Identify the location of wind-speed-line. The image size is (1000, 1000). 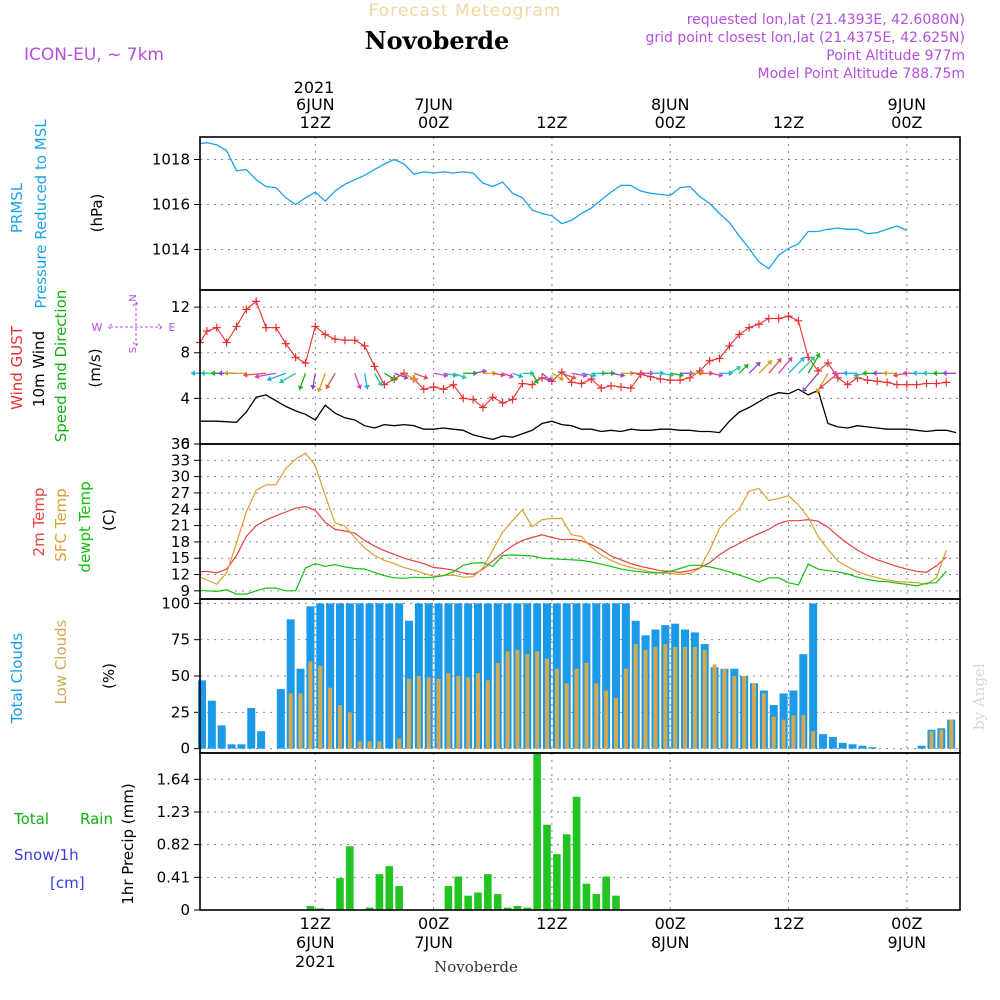
(578, 414).